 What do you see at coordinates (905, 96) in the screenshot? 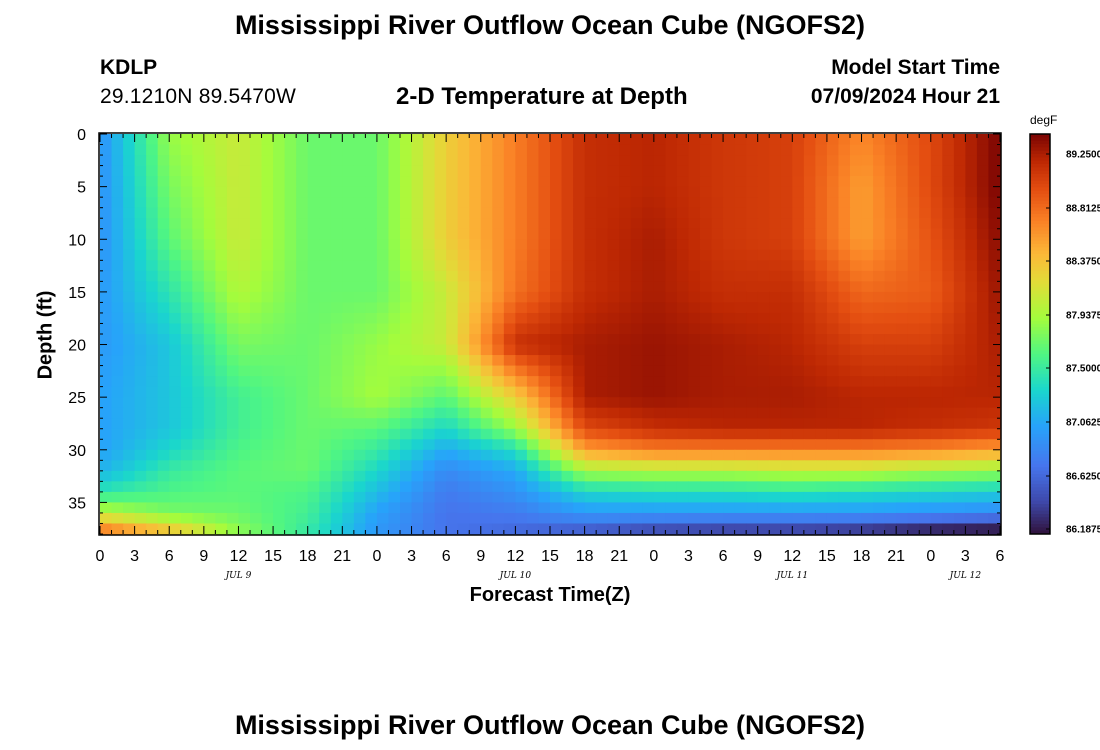
I see `model-start-time: 07/09/2024 Hour 21` at bounding box center [905, 96].